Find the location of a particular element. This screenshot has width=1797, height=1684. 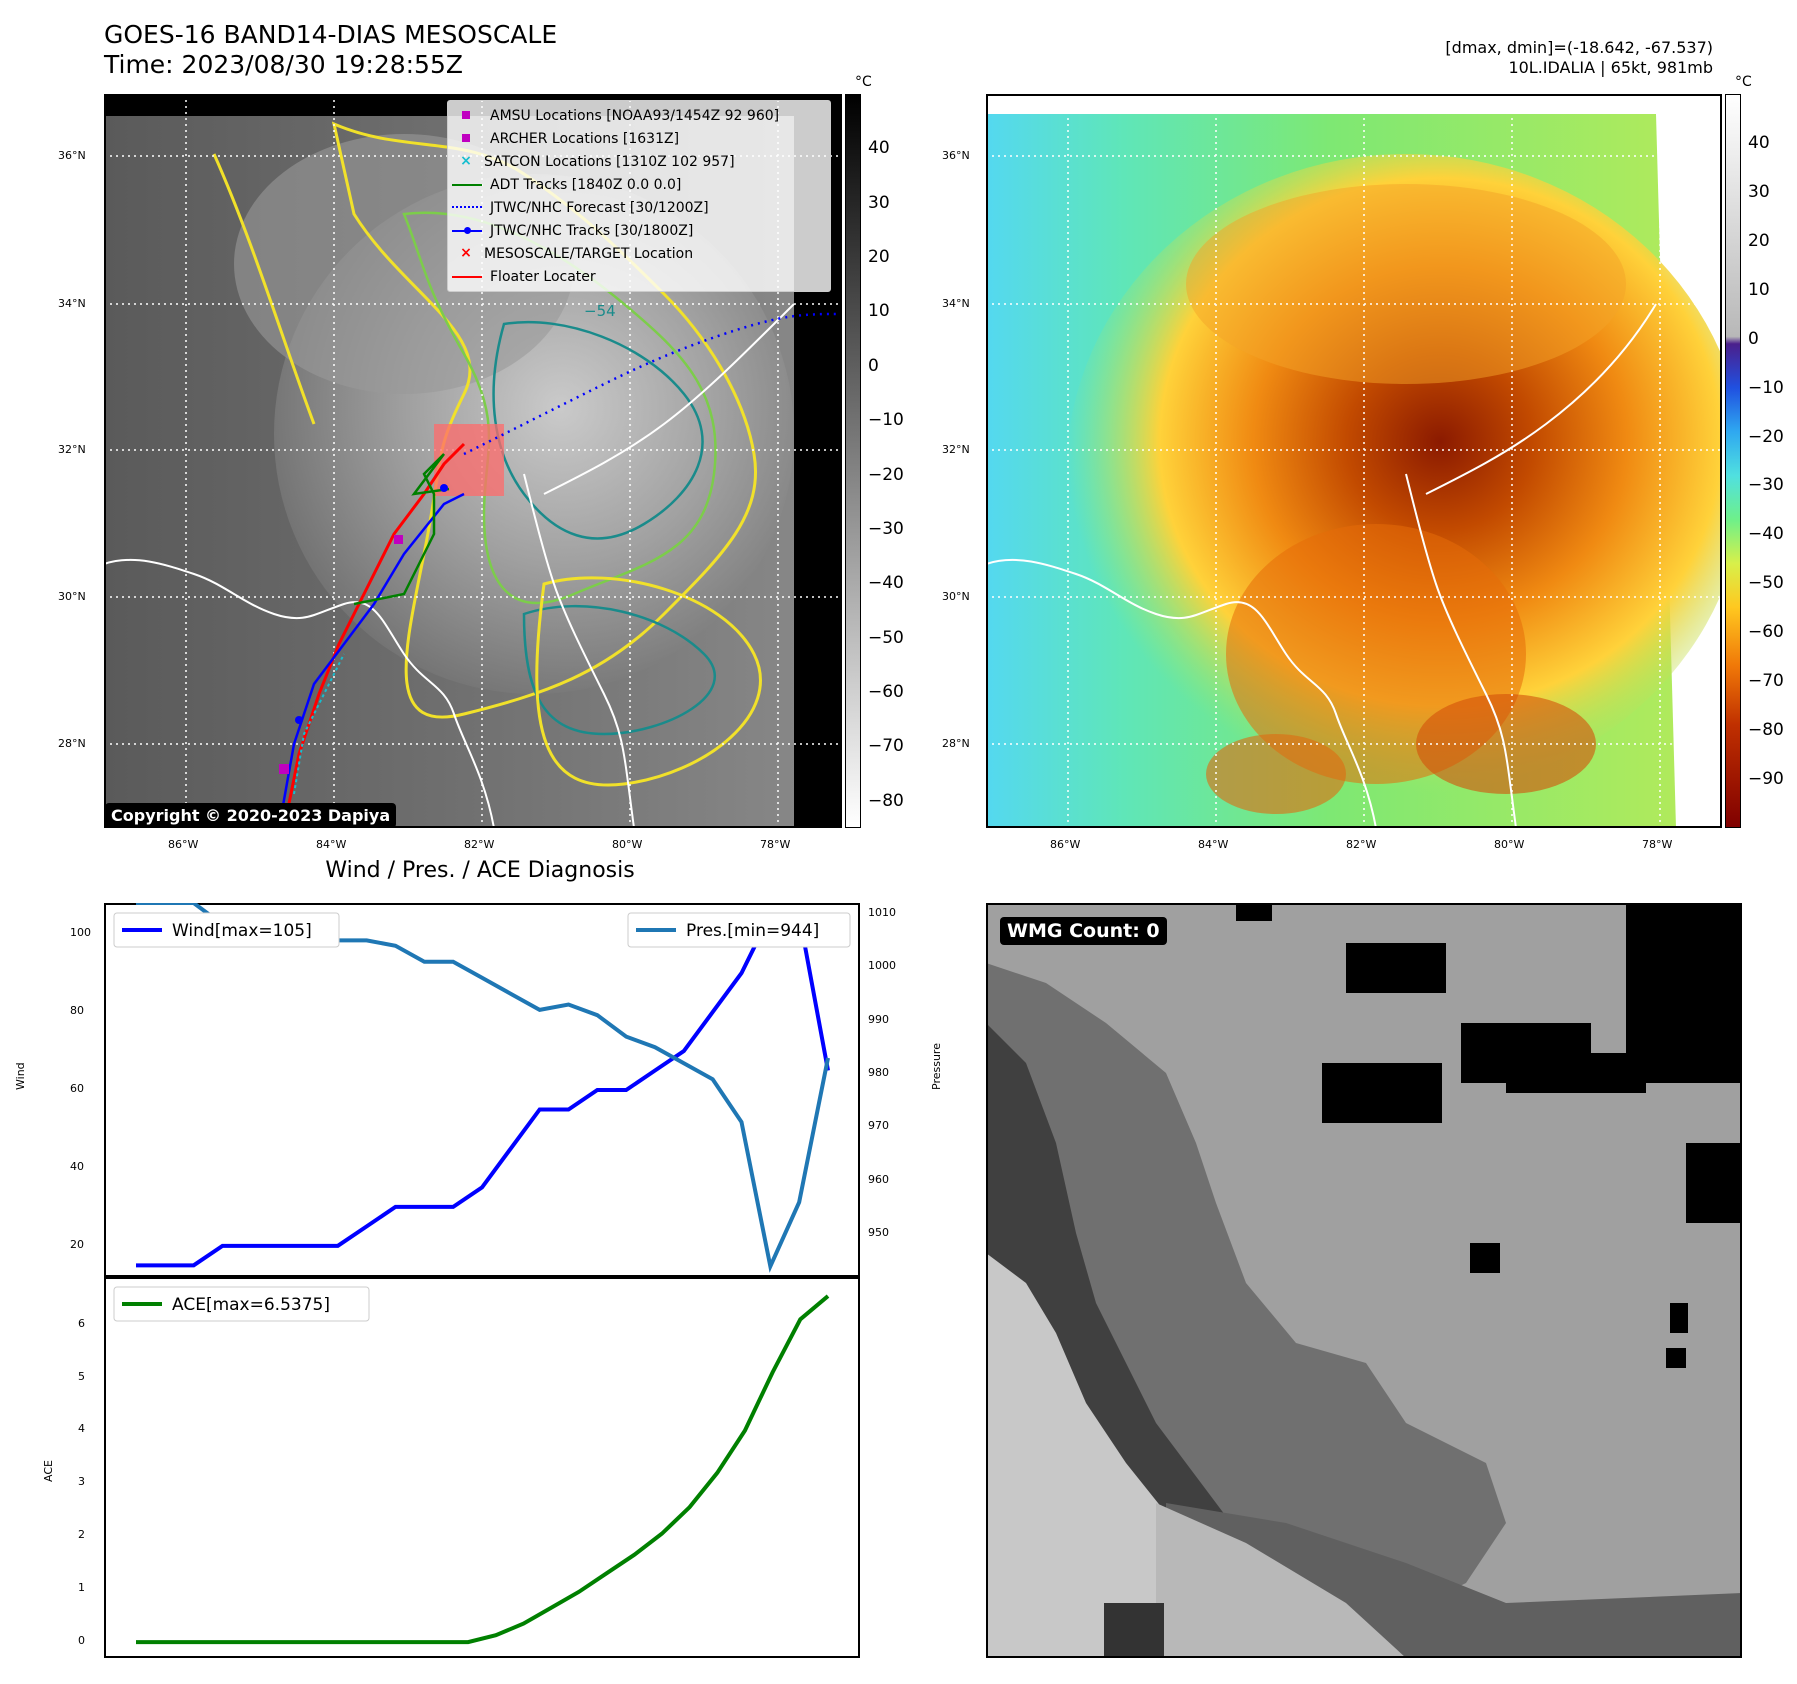

legend-item: AMSU Locations [NOAA93/1454Z 92 960] is located at coordinates (639, 115).